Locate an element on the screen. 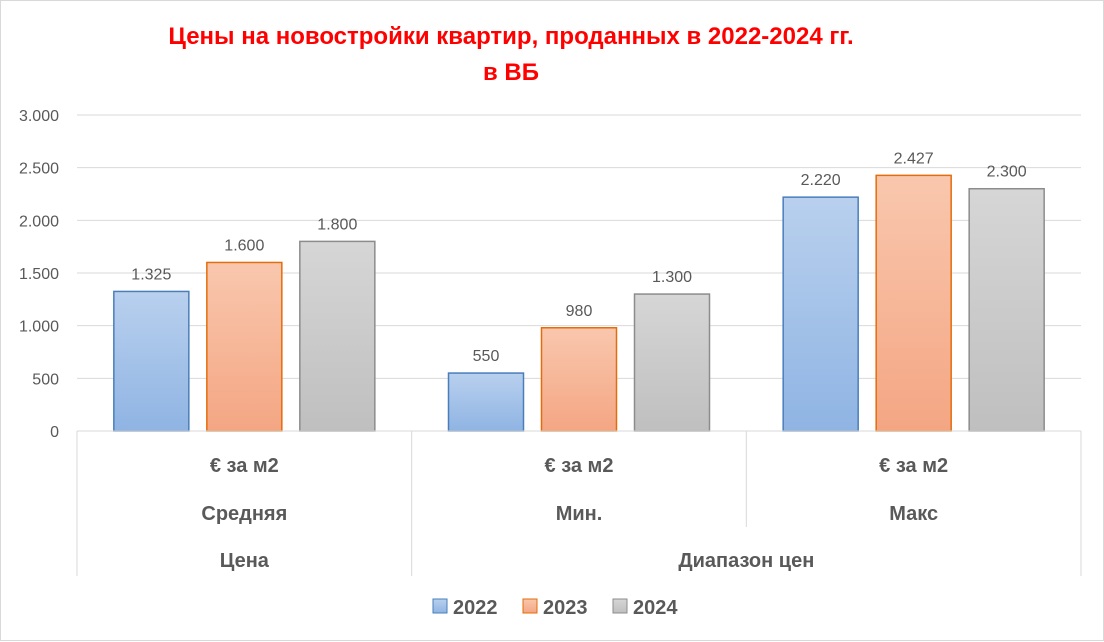 This screenshot has height=642, width=1104. legend-label: 2022 is located at coordinates (475, 608).